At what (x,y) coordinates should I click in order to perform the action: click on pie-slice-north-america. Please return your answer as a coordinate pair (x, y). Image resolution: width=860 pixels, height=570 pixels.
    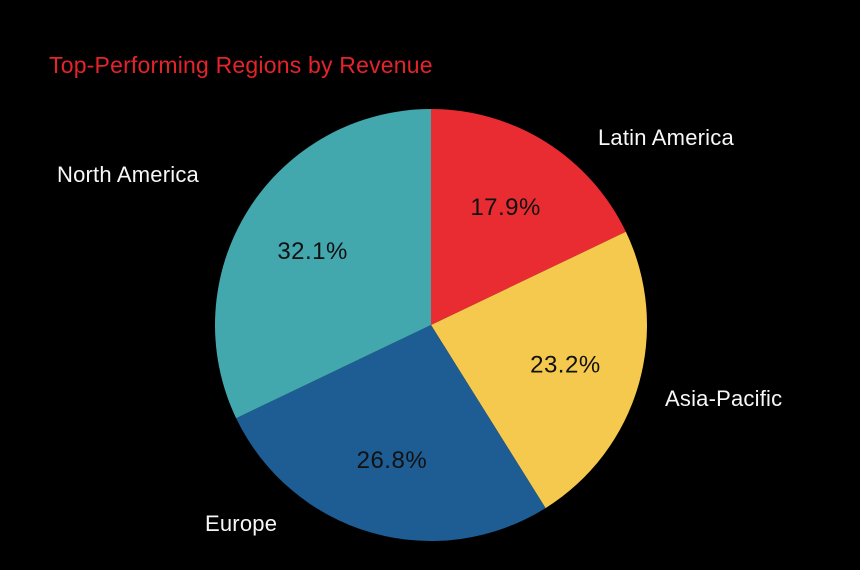
    Looking at the image, I should click on (323, 264).